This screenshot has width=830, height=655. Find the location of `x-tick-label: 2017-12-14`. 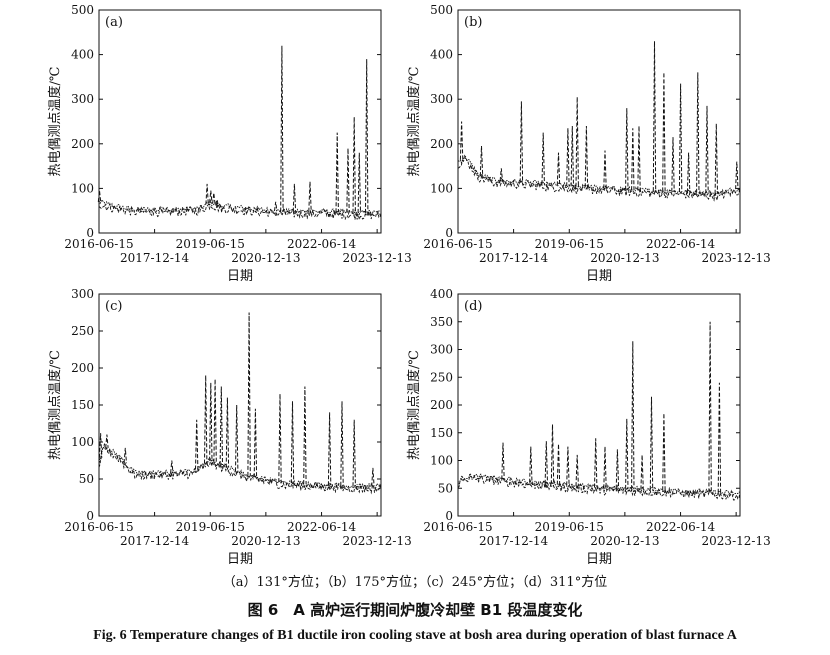

x-tick-label: 2017-12-14 is located at coordinates (155, 258).